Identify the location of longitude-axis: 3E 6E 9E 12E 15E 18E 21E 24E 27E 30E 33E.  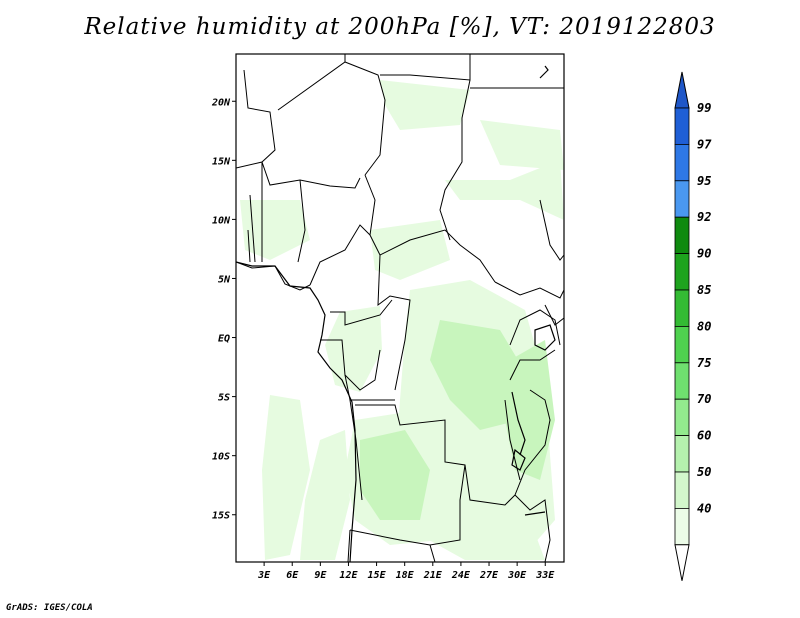
(406, 571).